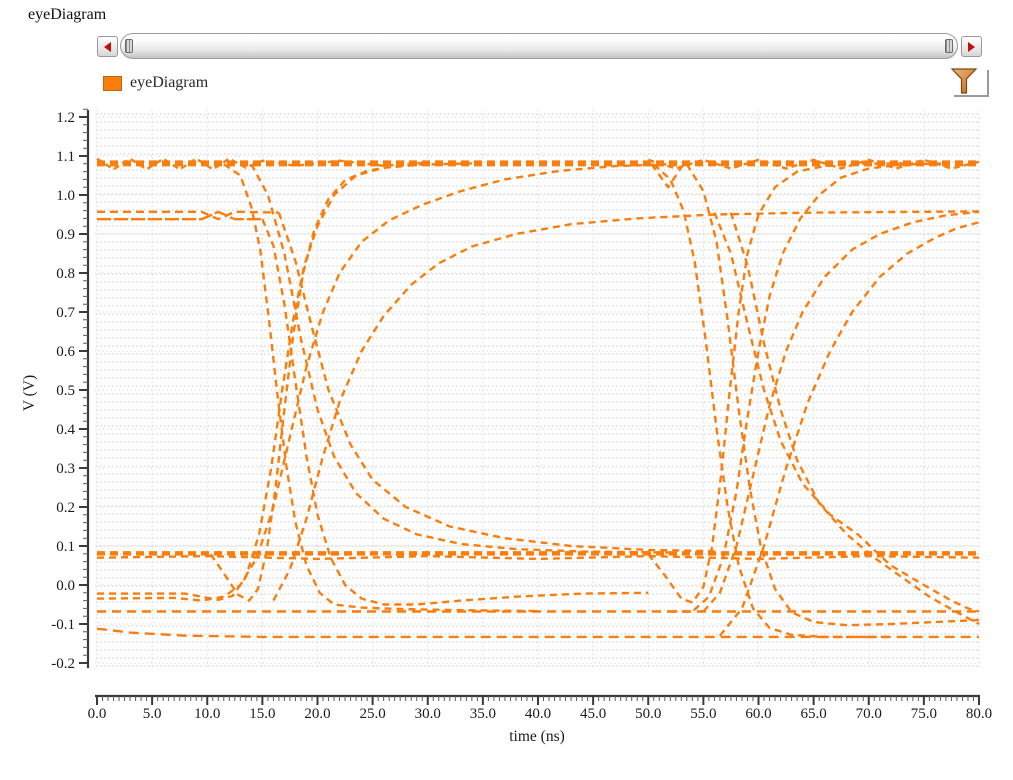  I want to click on y-tick-label: 0.1, so click(65, 547).